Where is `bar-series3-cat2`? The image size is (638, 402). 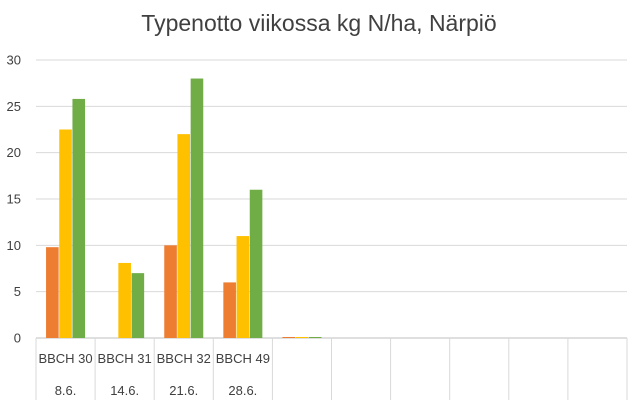 bar-series3-cat2 is located at coordinates (138, 305).